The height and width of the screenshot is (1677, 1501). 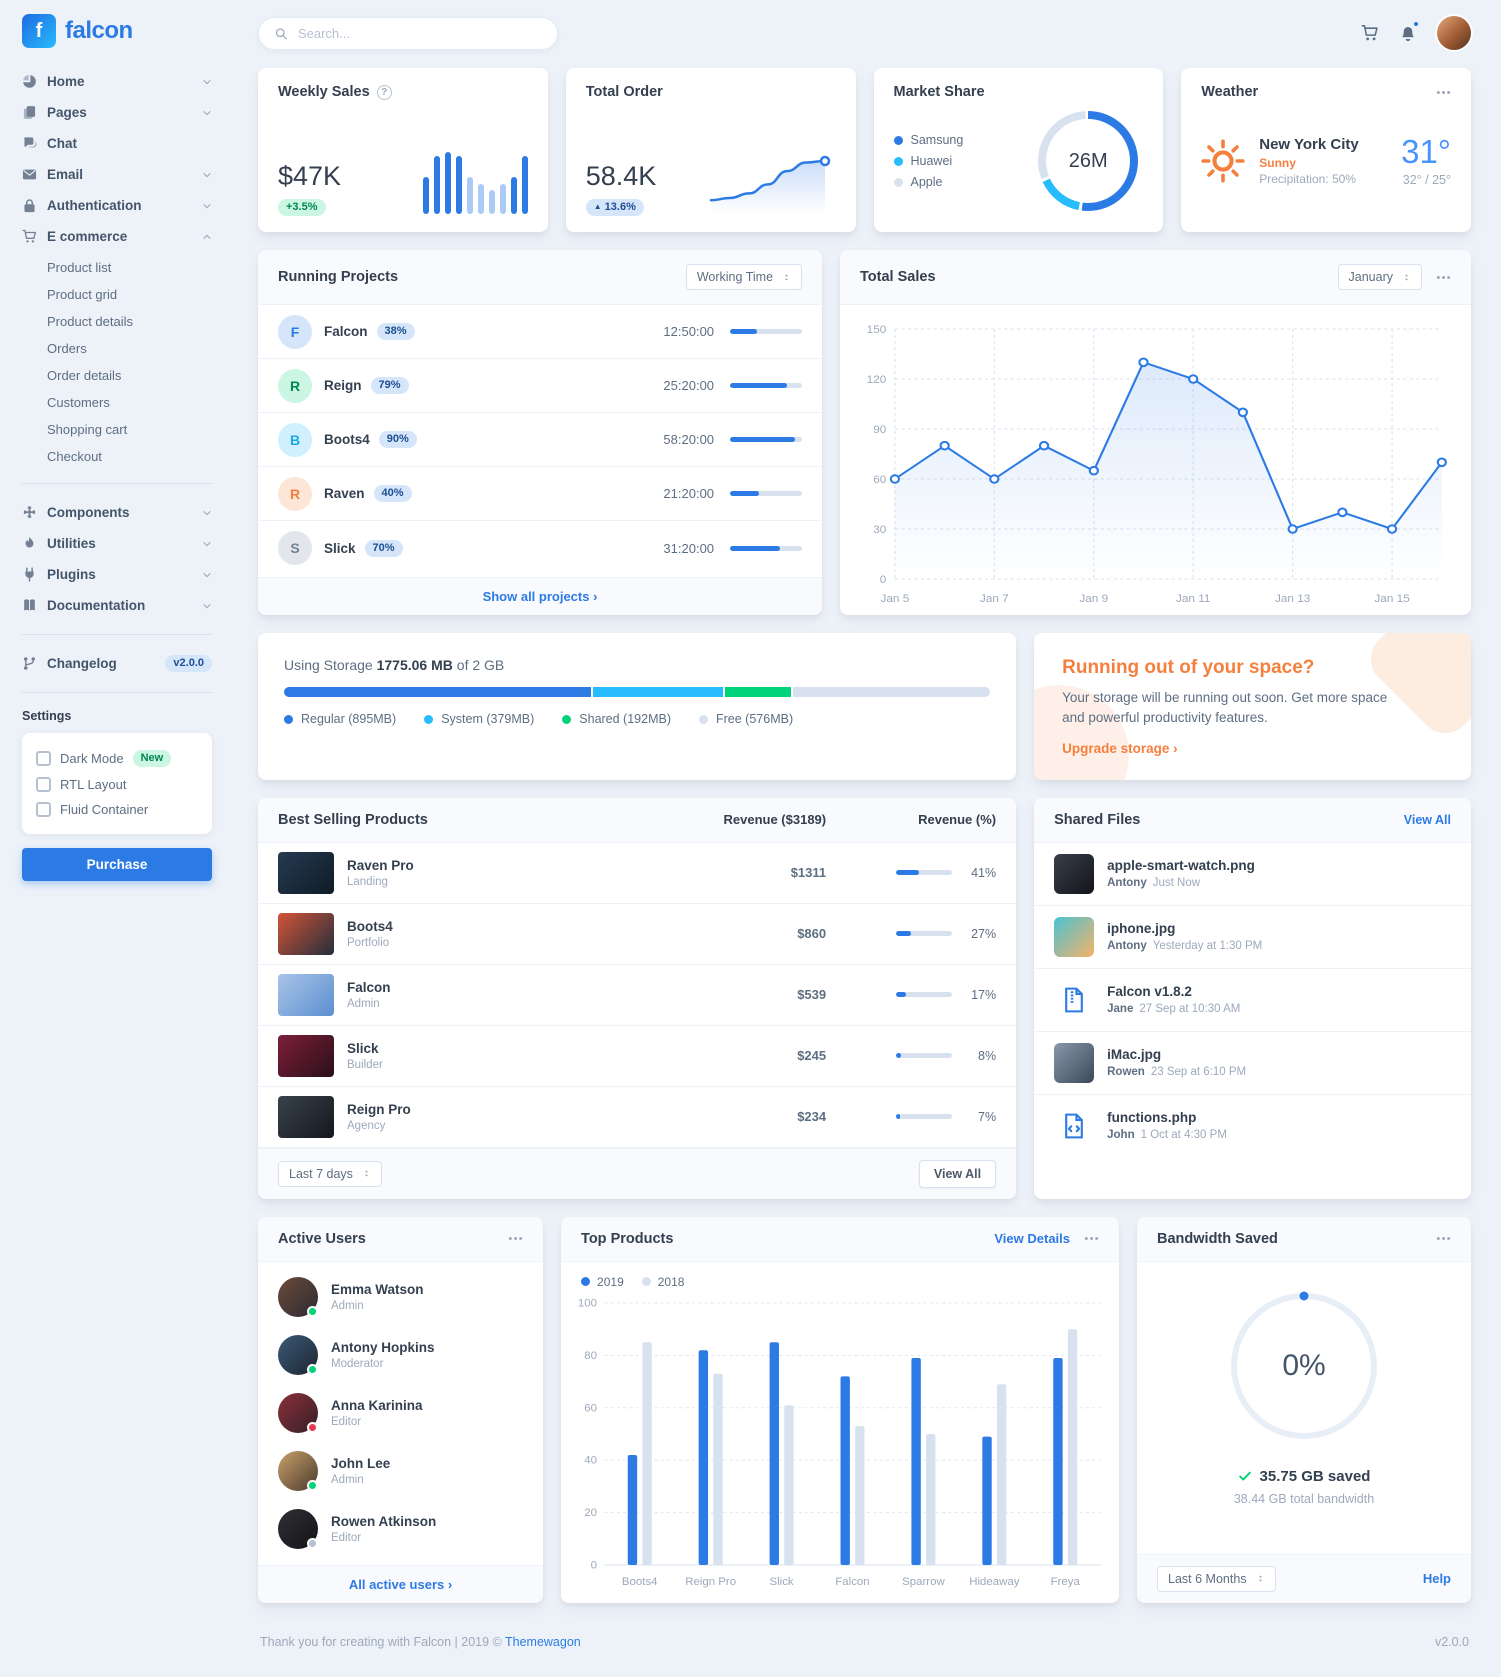 What do you see at coordinates (1252, 937) in the screenshot?
I see `file-row: iphone.jpg Antony Yesterday at 1:30 PM` at bounding box center [1252, 937].